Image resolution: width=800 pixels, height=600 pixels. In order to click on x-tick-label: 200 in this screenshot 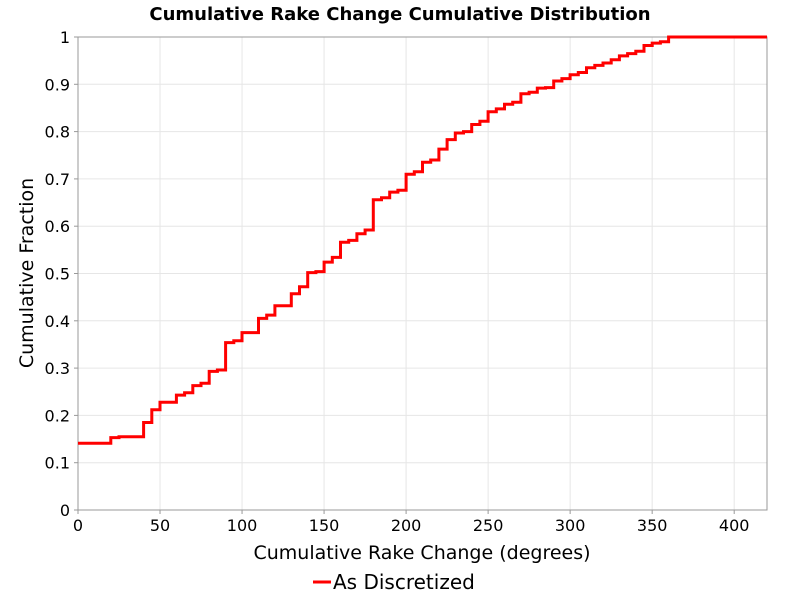, I will do `click(406, 525)`.